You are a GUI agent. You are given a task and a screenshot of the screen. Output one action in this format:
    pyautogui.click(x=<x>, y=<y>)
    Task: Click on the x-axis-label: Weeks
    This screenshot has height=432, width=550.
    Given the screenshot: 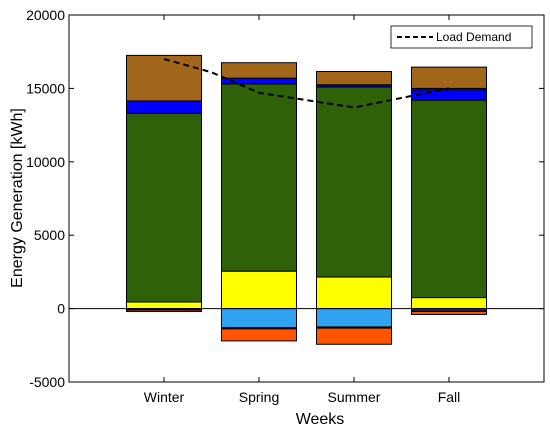 What is the action you would take?
    pyautogui.click(x=320, y=419)
    